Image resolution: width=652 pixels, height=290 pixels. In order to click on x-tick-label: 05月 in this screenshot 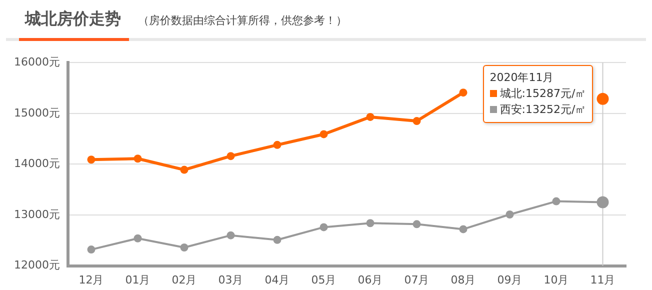, I will do `click(323, 279)`.